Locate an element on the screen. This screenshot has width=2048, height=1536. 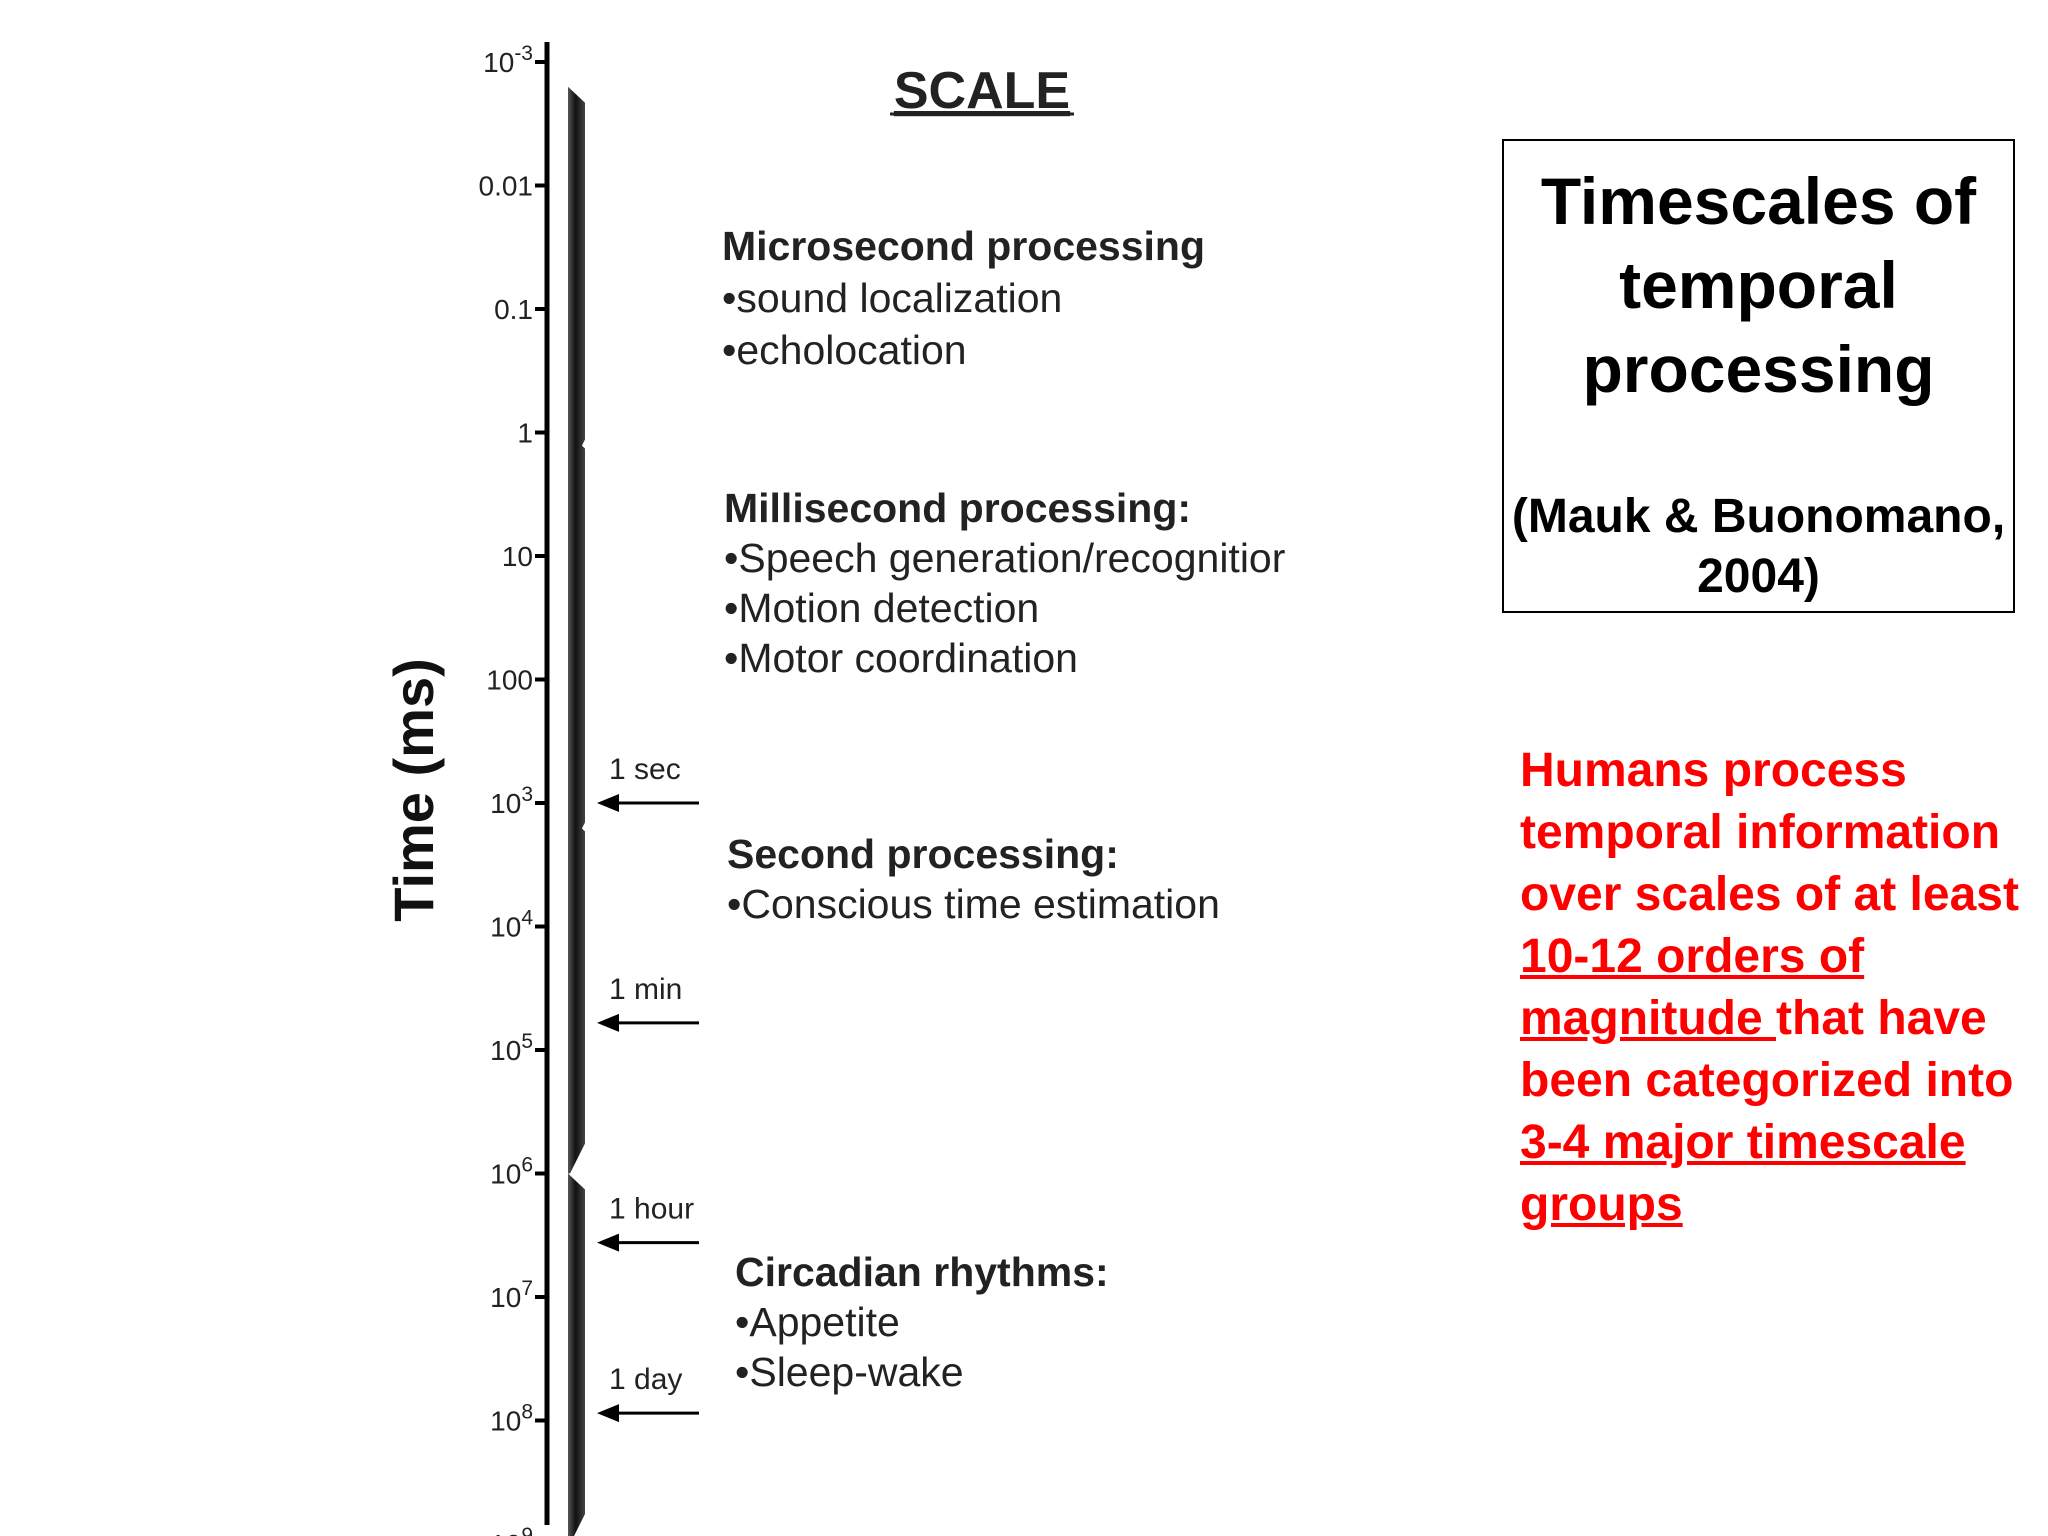
group-item: •Conscious time estimation is located at coordinates (973, 904).